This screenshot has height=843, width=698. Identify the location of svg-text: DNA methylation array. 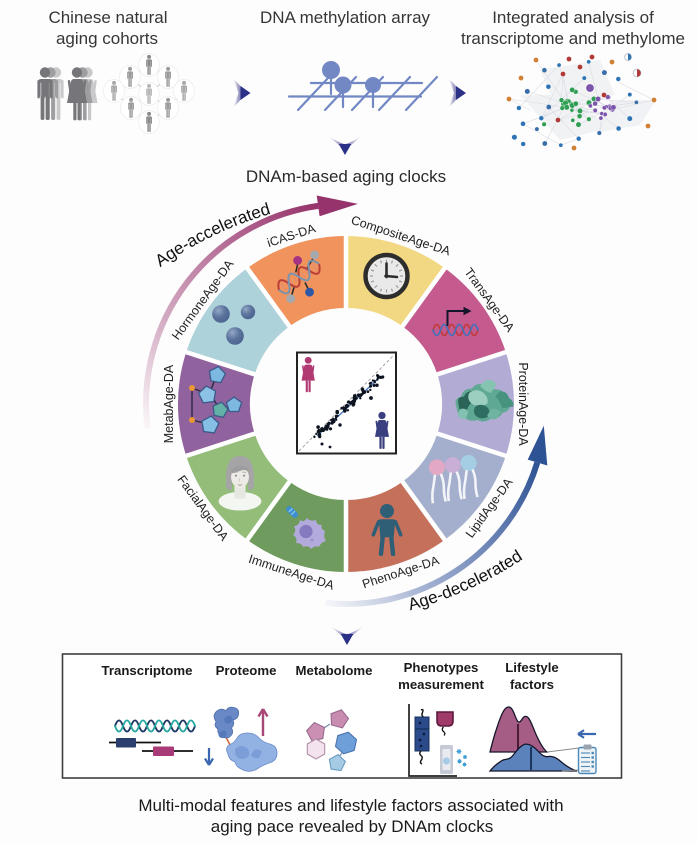
(345, 17).